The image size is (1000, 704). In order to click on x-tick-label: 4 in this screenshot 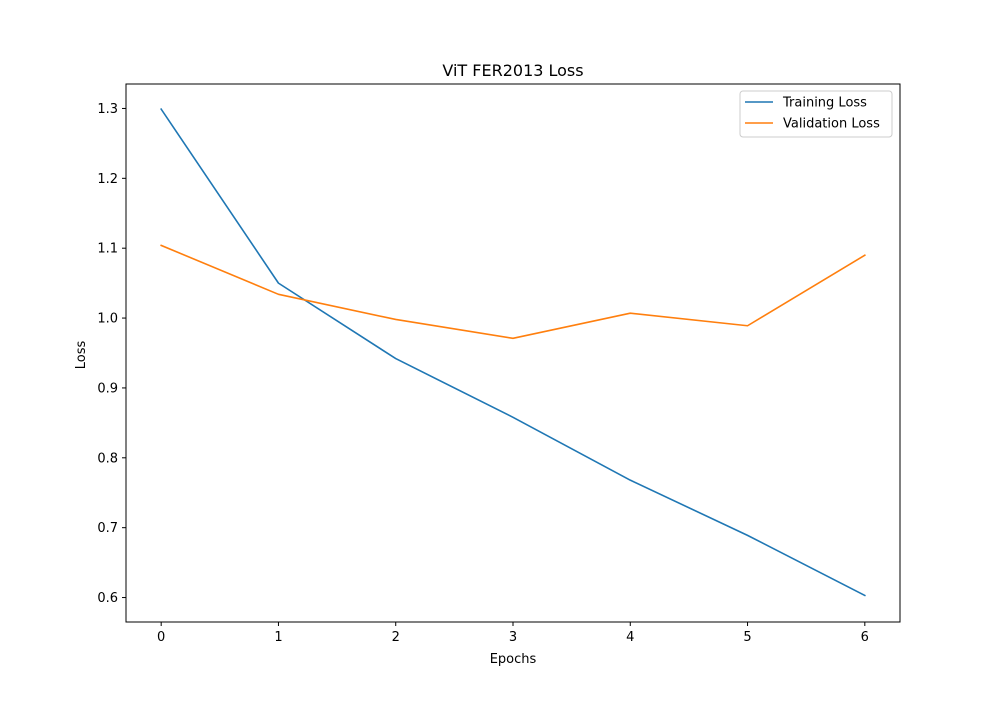, I will do `click(630, 637)`.